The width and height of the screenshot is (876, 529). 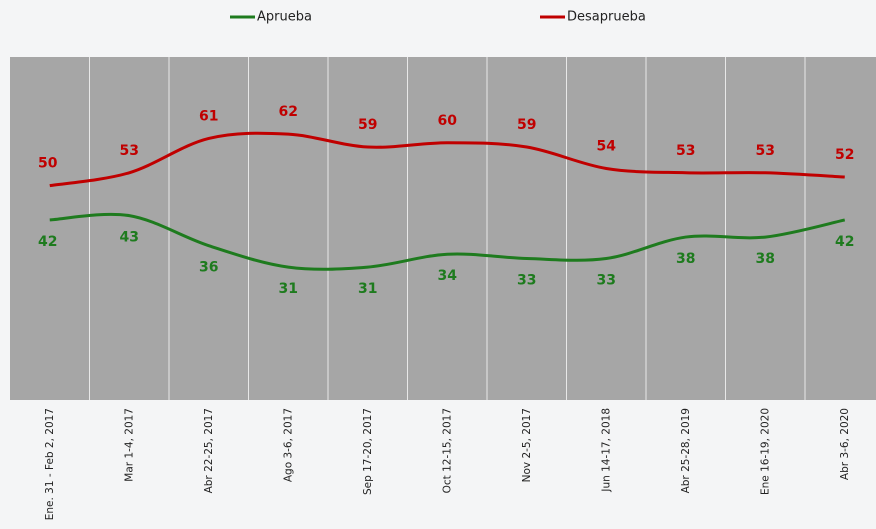 What do you see at coordinates (845, 444) in the screenshot?
I see `x-tick-label: Abr 3-6, 2020` at bounding box center [845, 444].